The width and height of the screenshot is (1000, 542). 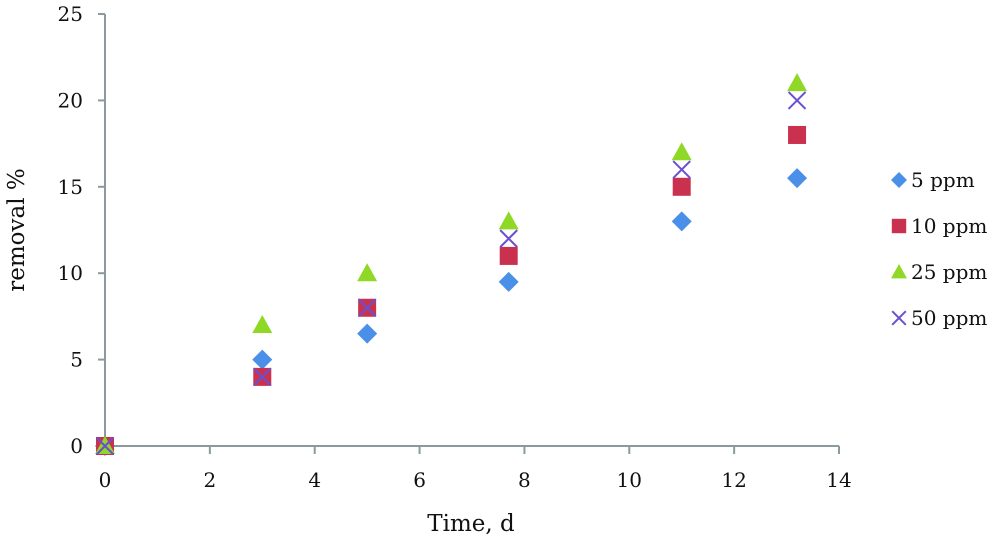 What do you see at coordinates (943, 180) in the screenshot?
I see `legend-label: 5 ppm` at bounding box center [943, 180].